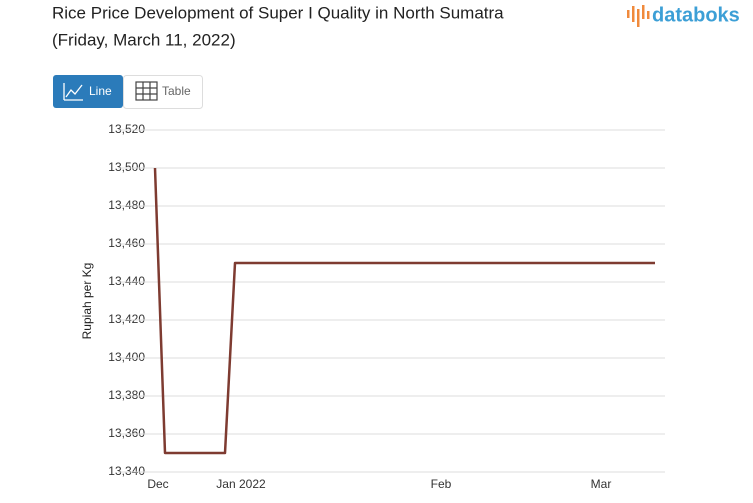 The width and height of the screenshot is (753, 503). I want to click on y-tick-label: 13,360, so click(126, 433).